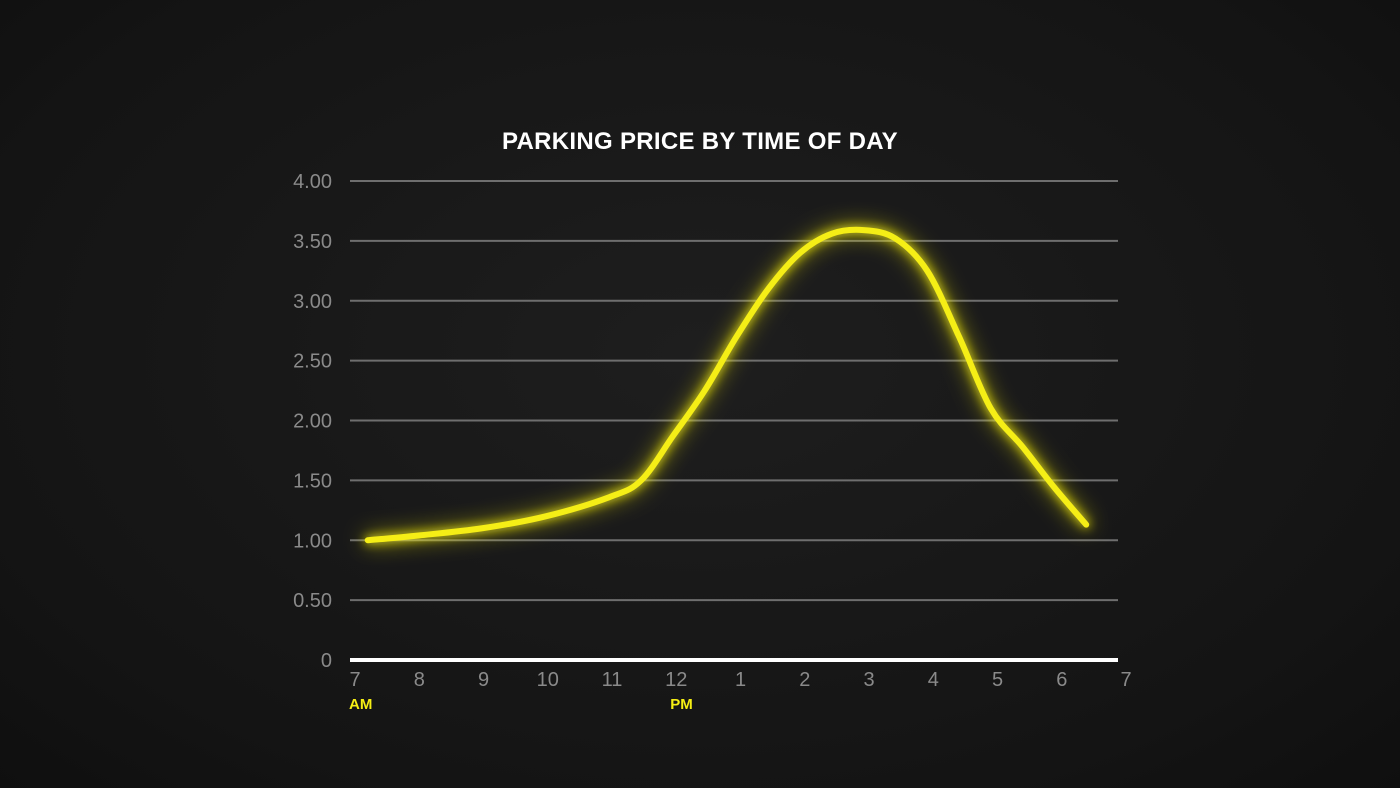  I want to click on x-tick-label: 10, so click(548, 680).